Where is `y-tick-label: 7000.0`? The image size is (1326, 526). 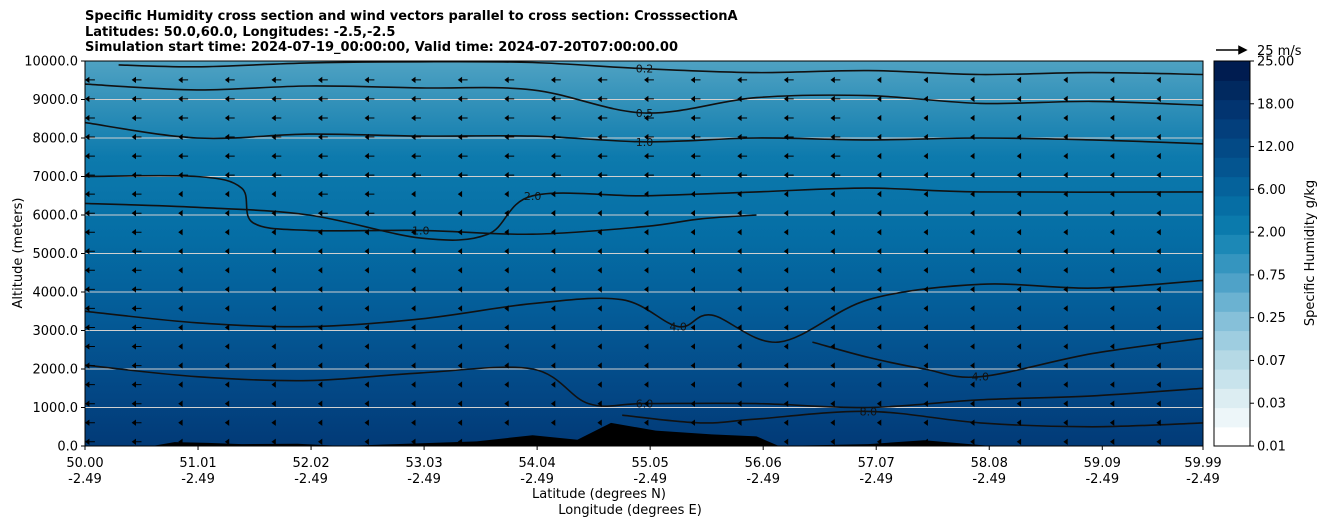
y-tick-label: 7000.0 is located at coordinates (56, 177).